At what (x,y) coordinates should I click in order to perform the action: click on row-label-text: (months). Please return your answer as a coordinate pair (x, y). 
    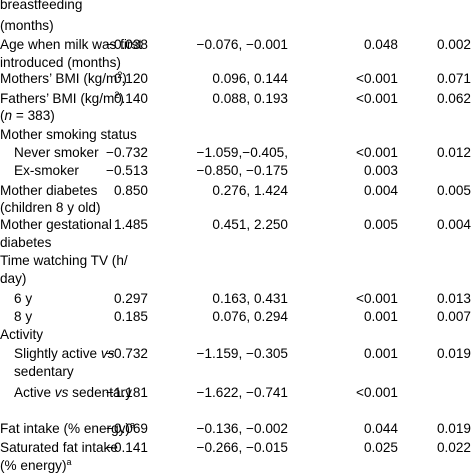
    Looking at the image, I should click on (27, 25).